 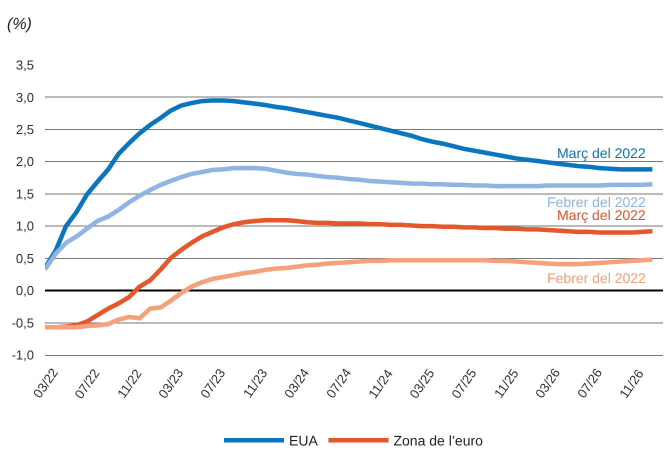 I want to click on legend-label: Zona de l’euro, so click(x=438, y=440).